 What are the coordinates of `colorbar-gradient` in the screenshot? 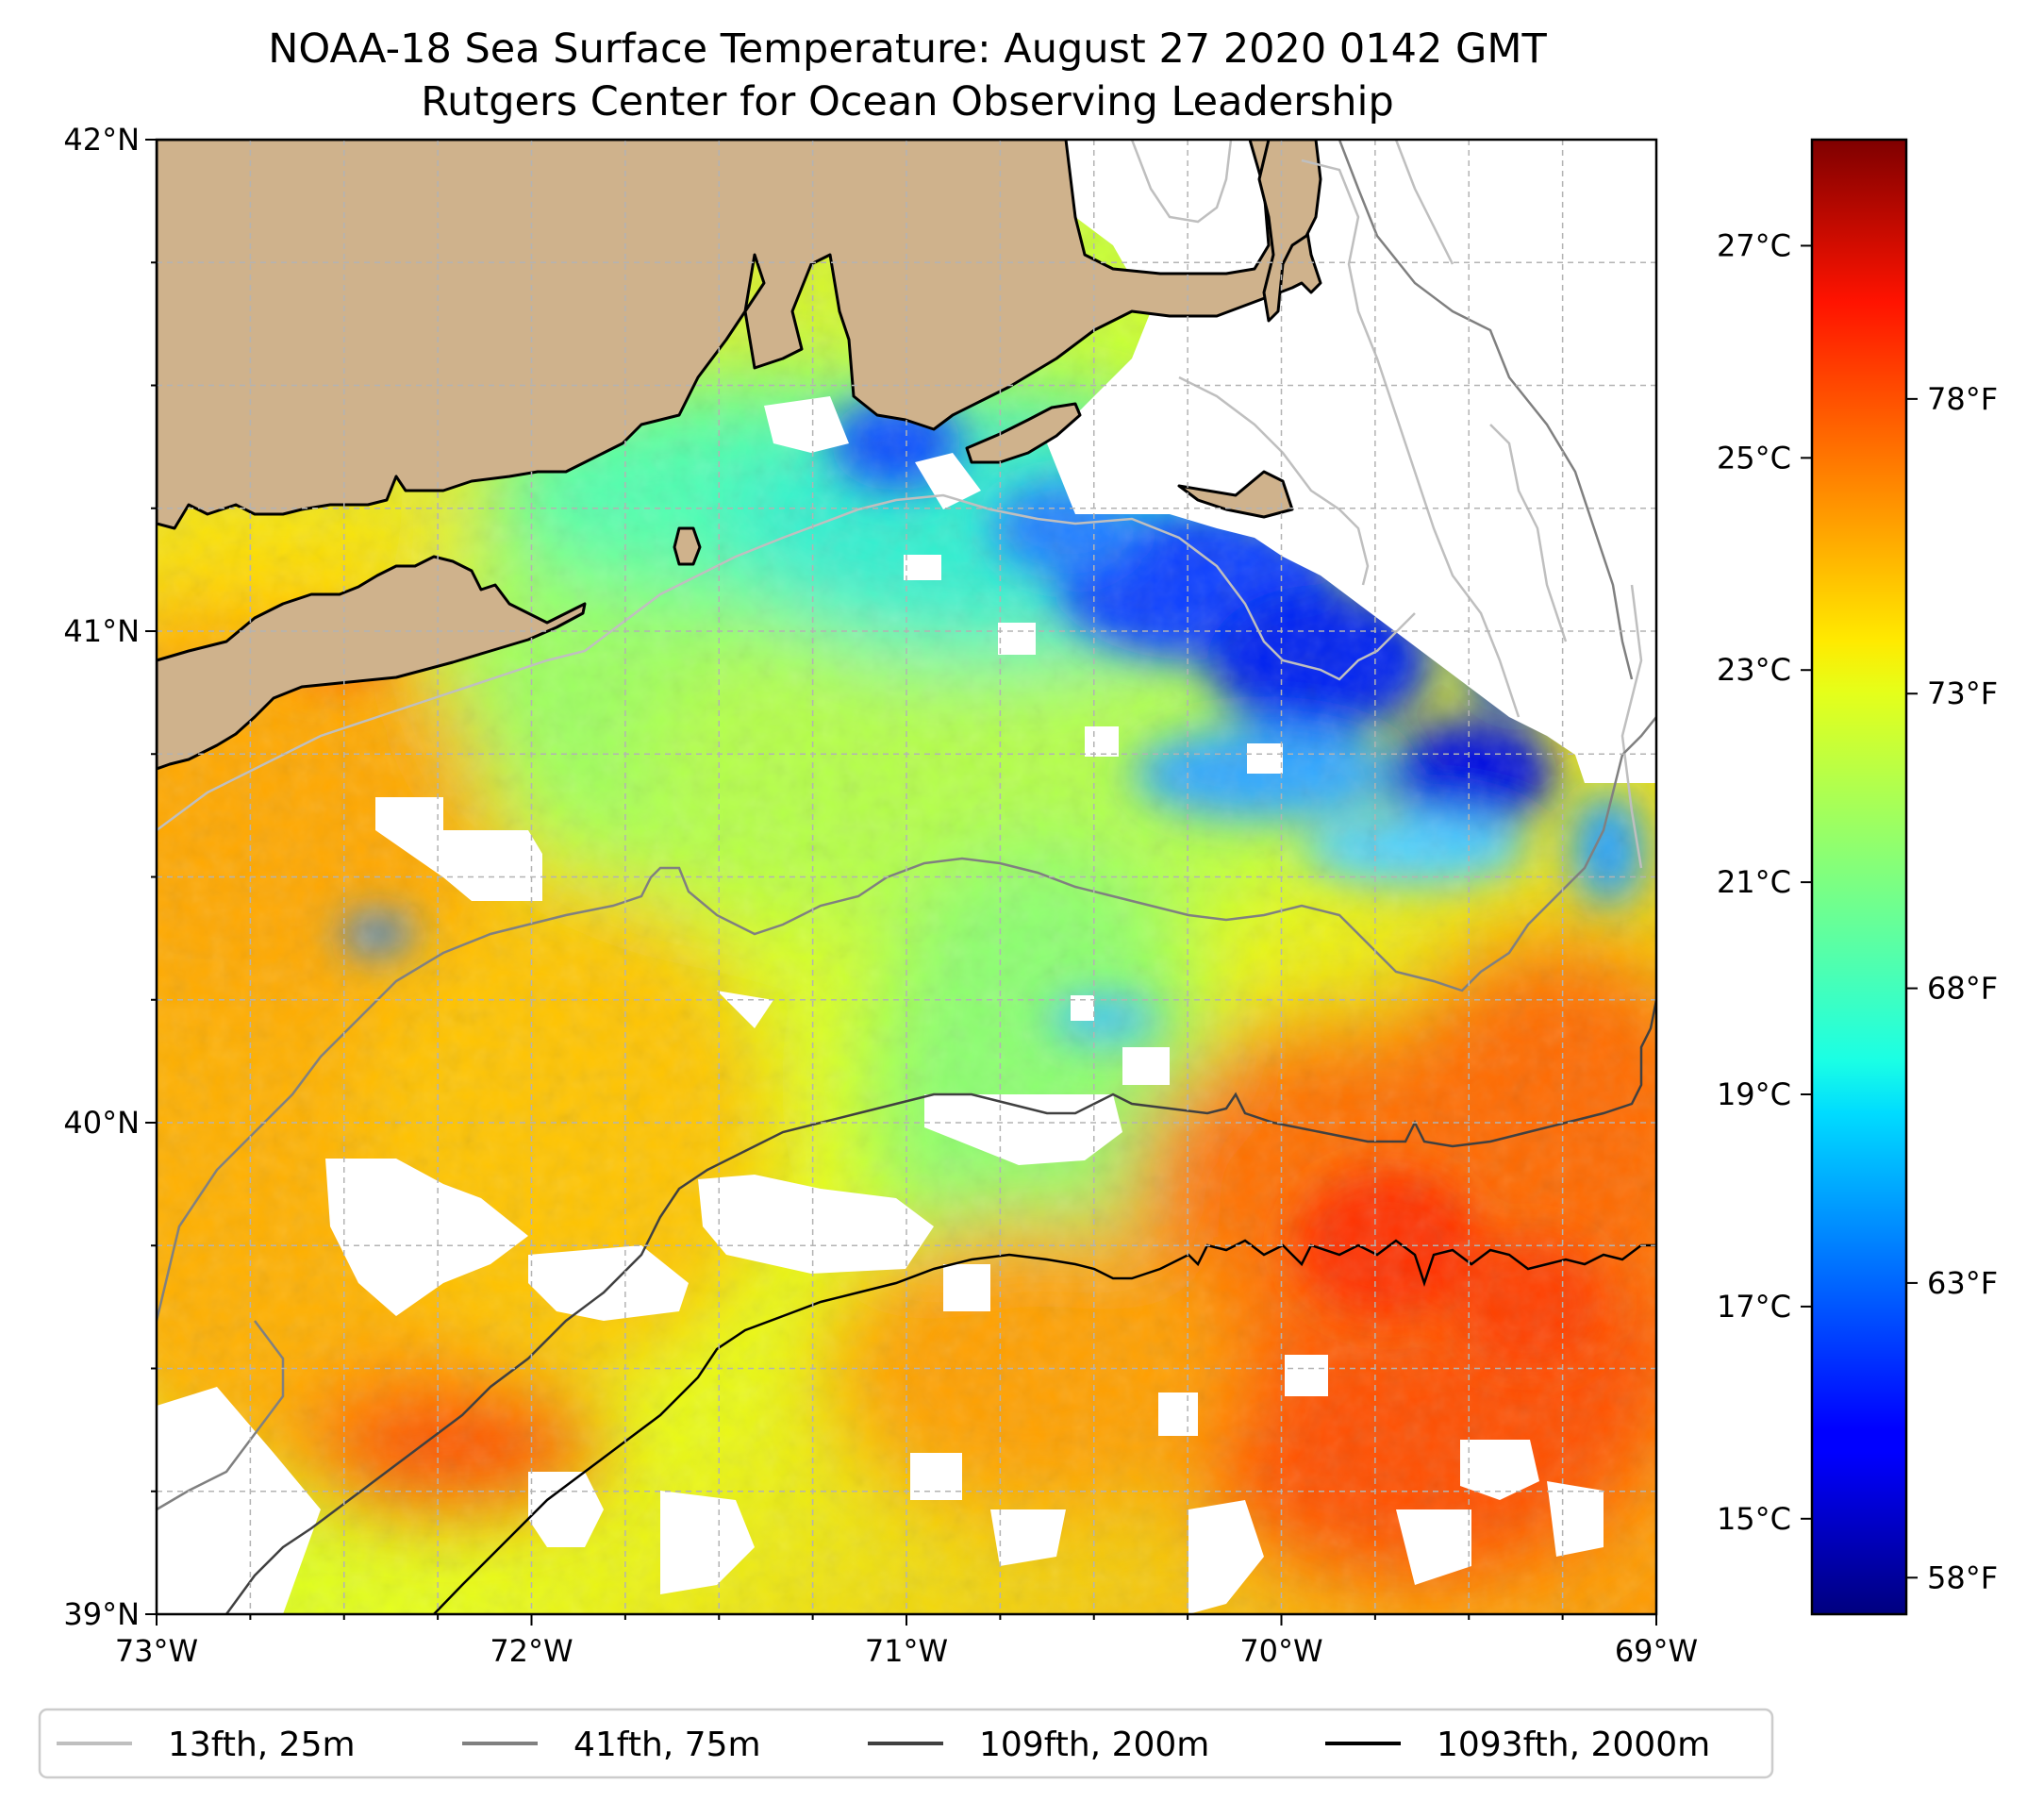 It's located at (1859, 877).